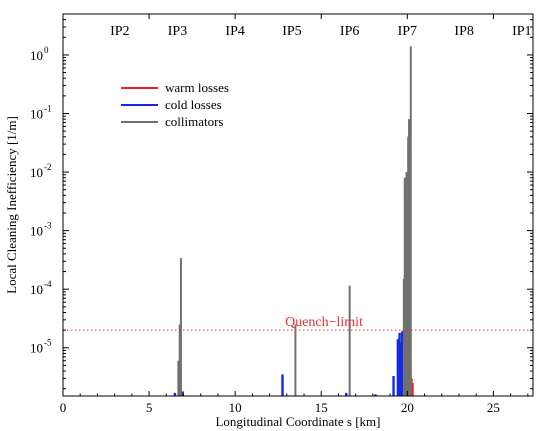  What do you see at coordinates (521, 31) in the screenshot?
I see `ip-label-ip1: IP1` at bounding box center [521, 31].